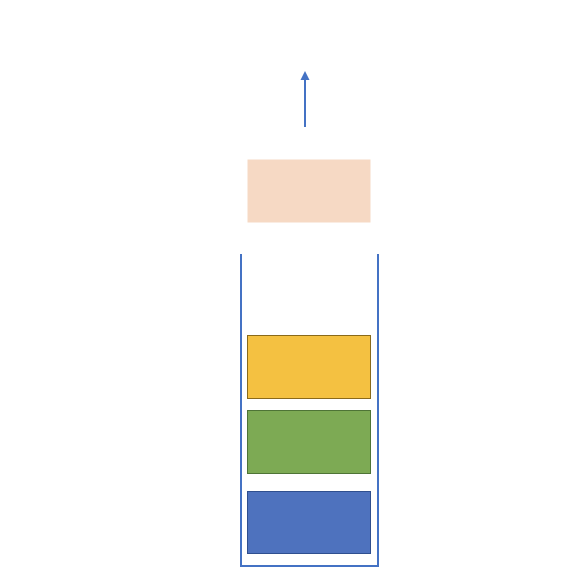 The height and width of the screenshot is (580, 580). I want to click on stack-container, so click(309, 410).